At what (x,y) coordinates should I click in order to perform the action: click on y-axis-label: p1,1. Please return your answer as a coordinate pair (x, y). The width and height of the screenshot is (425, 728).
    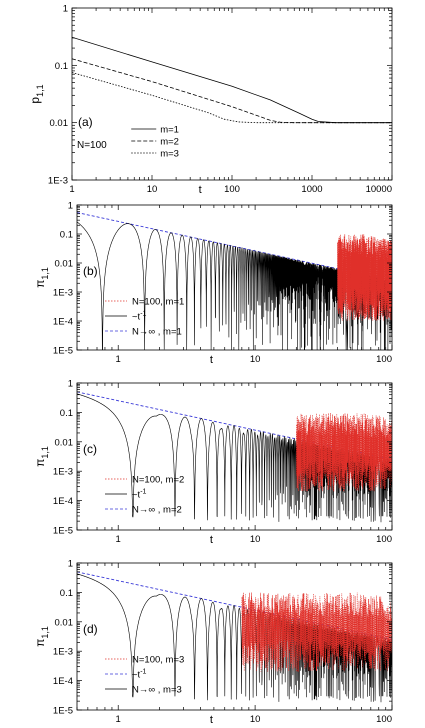
    Looking at the image, I should click on (36, 93).